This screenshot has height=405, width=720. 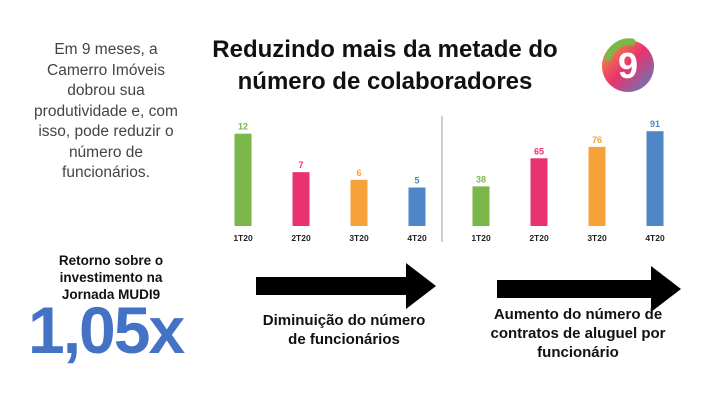 What do you see at coordinates (106, 330) in the screenshot?
I see `roi-value: 1,05x` at bounding box center [106, 330].